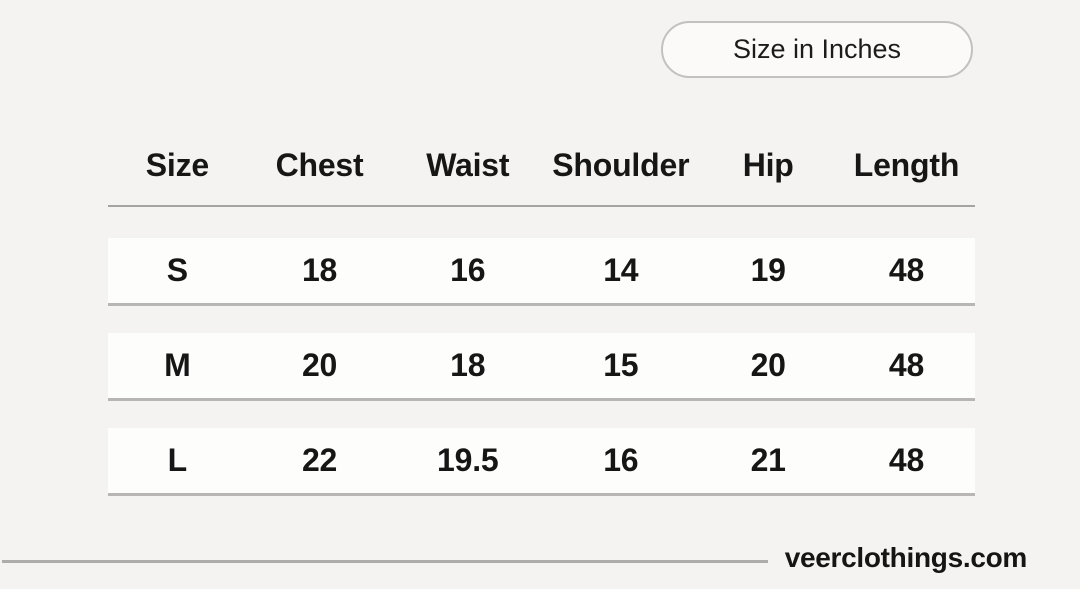  Describe the element at coordinates (385, 561) in the screenshot. I see `footer-divider` at that location.